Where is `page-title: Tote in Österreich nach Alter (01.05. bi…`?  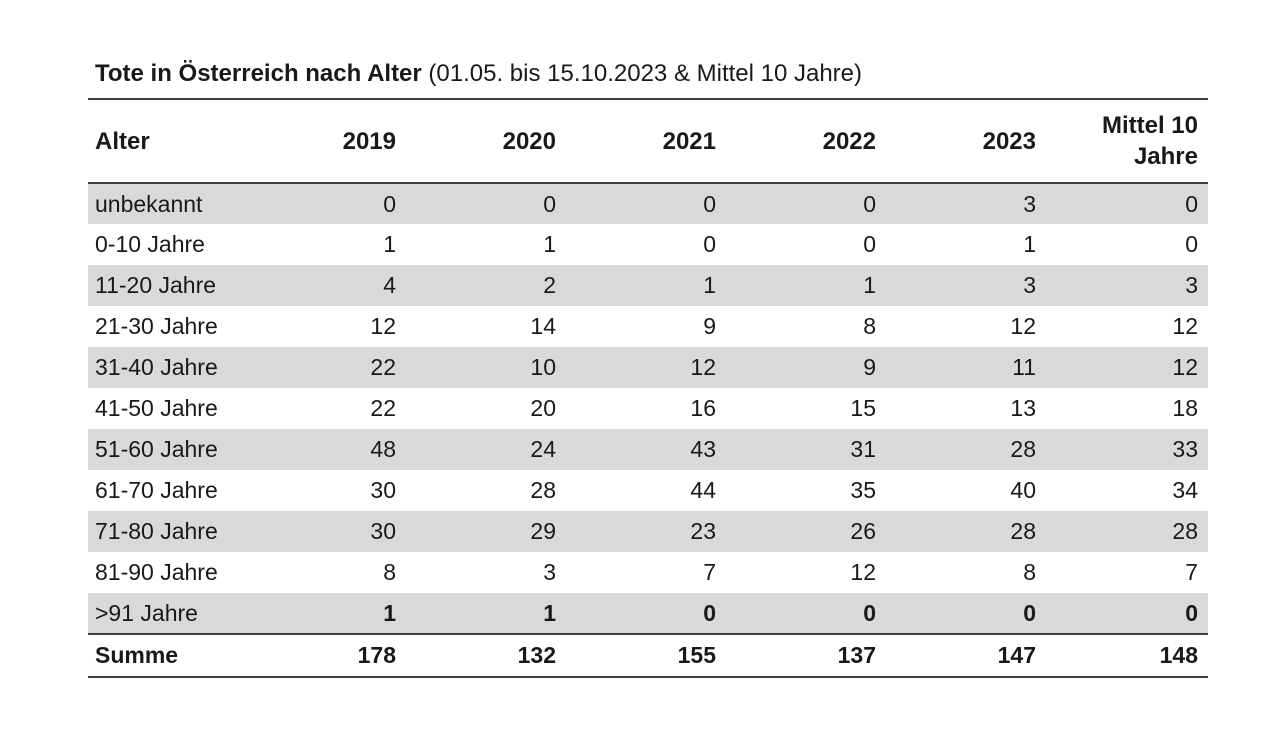
page-title: Tote in Österreich nach Alter (01.05. bi… is located at coordinates (651, 74).